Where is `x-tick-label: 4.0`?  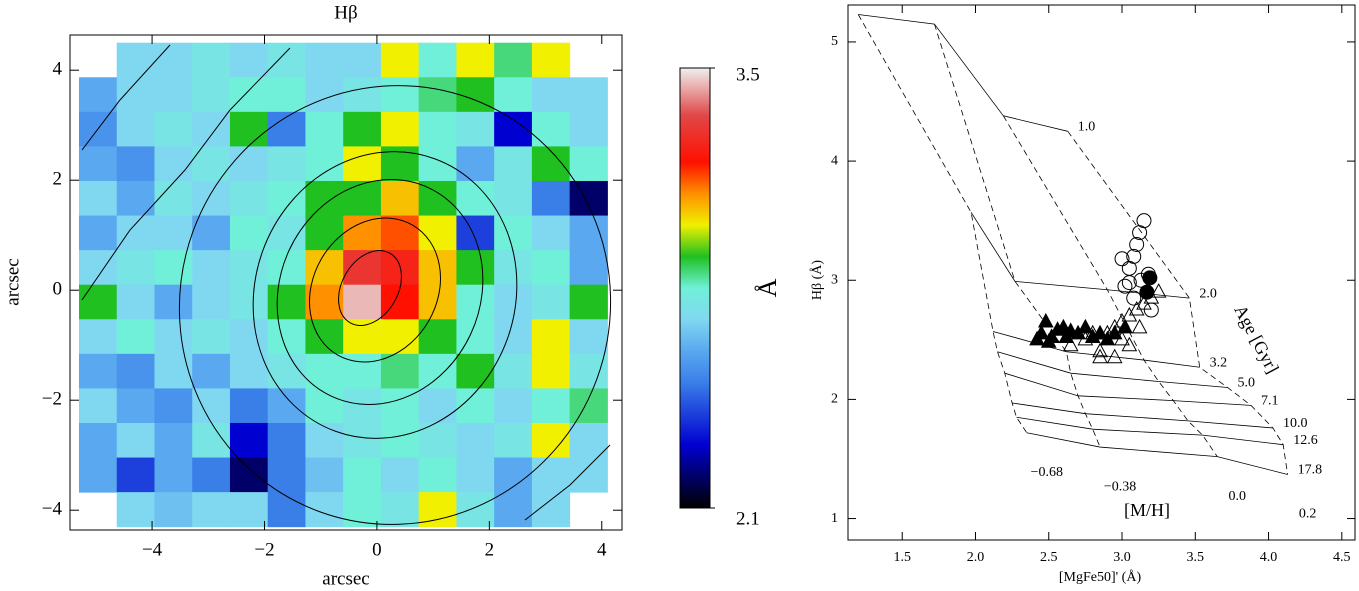
x-tick-label: 4.0 is located at coordinates (1269, 557).